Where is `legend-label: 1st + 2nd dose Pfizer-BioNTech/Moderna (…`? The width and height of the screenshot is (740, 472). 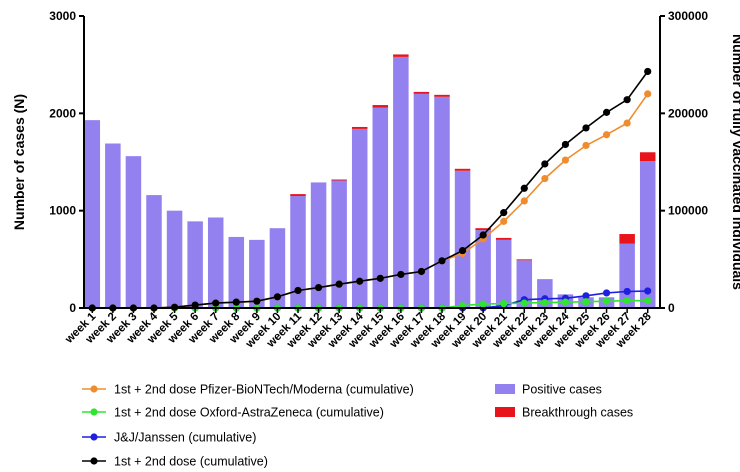
legend-label: 1st + 2nd dose Pfizer-BioNTech/Moderna (… is located at coordinates (264, 390).